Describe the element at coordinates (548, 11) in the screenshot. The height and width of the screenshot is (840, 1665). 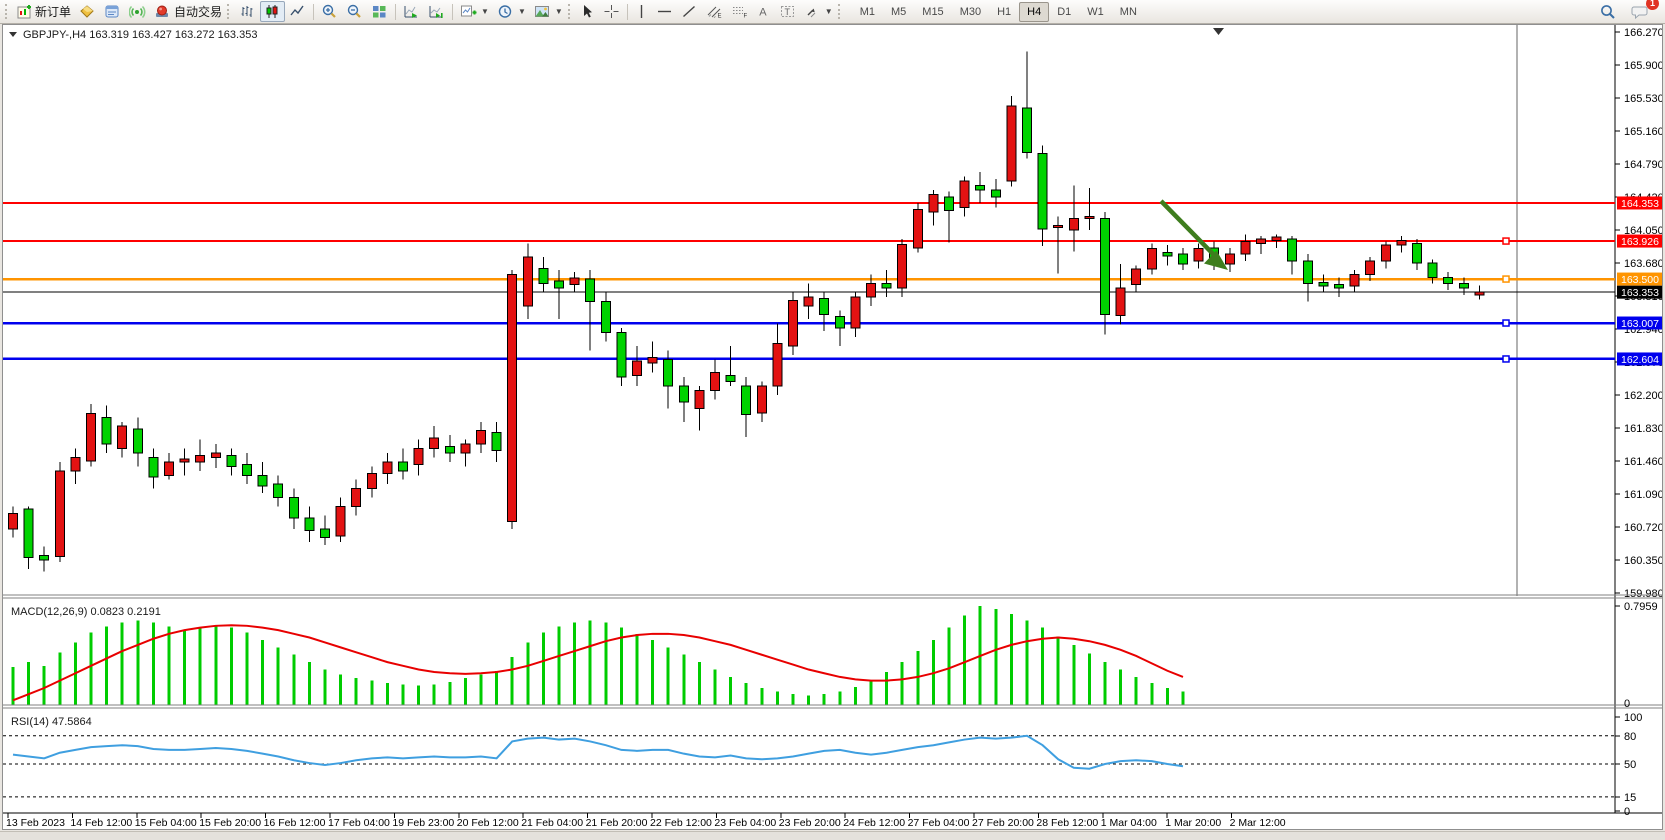
I see `templates-button: ▼` at that location.